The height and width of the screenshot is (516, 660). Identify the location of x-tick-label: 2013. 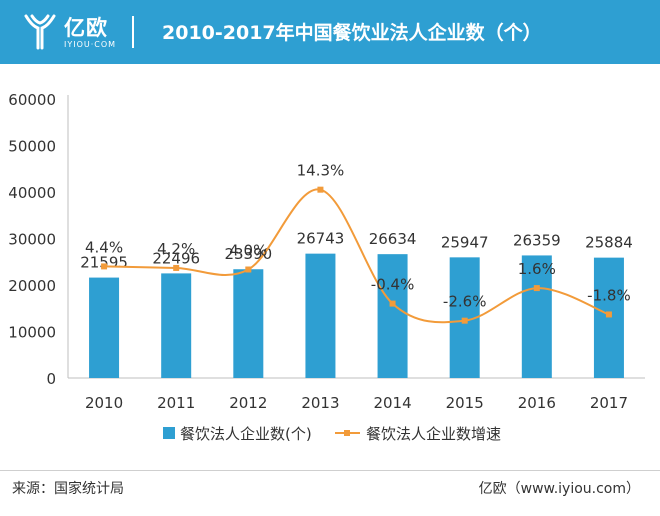
(320, 403).